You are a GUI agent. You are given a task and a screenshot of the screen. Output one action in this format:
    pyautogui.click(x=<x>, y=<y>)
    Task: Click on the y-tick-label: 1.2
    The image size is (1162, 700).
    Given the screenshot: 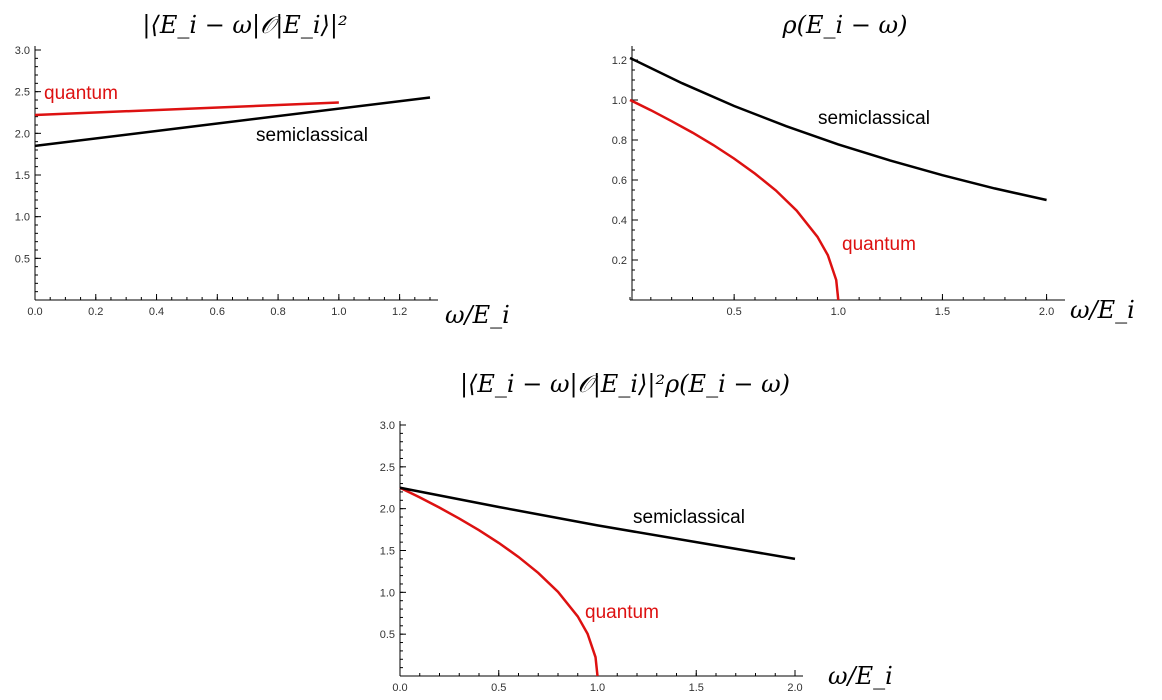 What is the action you would take?
    pyautogui.click(x=619, y=61)
    